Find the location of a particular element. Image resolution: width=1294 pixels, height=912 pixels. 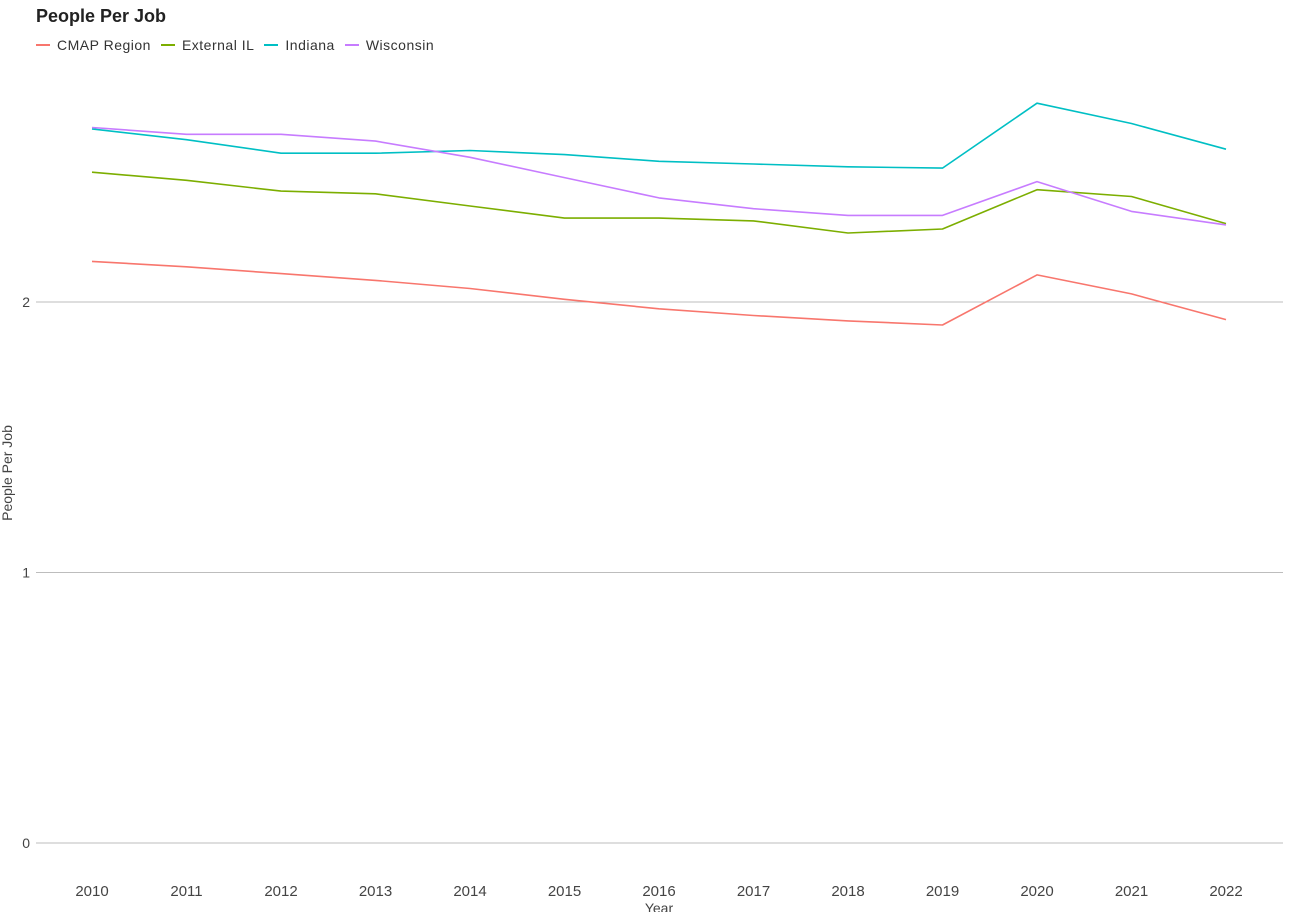

x-tick-label-2018: 2018 is located at coordinates (847, 891).